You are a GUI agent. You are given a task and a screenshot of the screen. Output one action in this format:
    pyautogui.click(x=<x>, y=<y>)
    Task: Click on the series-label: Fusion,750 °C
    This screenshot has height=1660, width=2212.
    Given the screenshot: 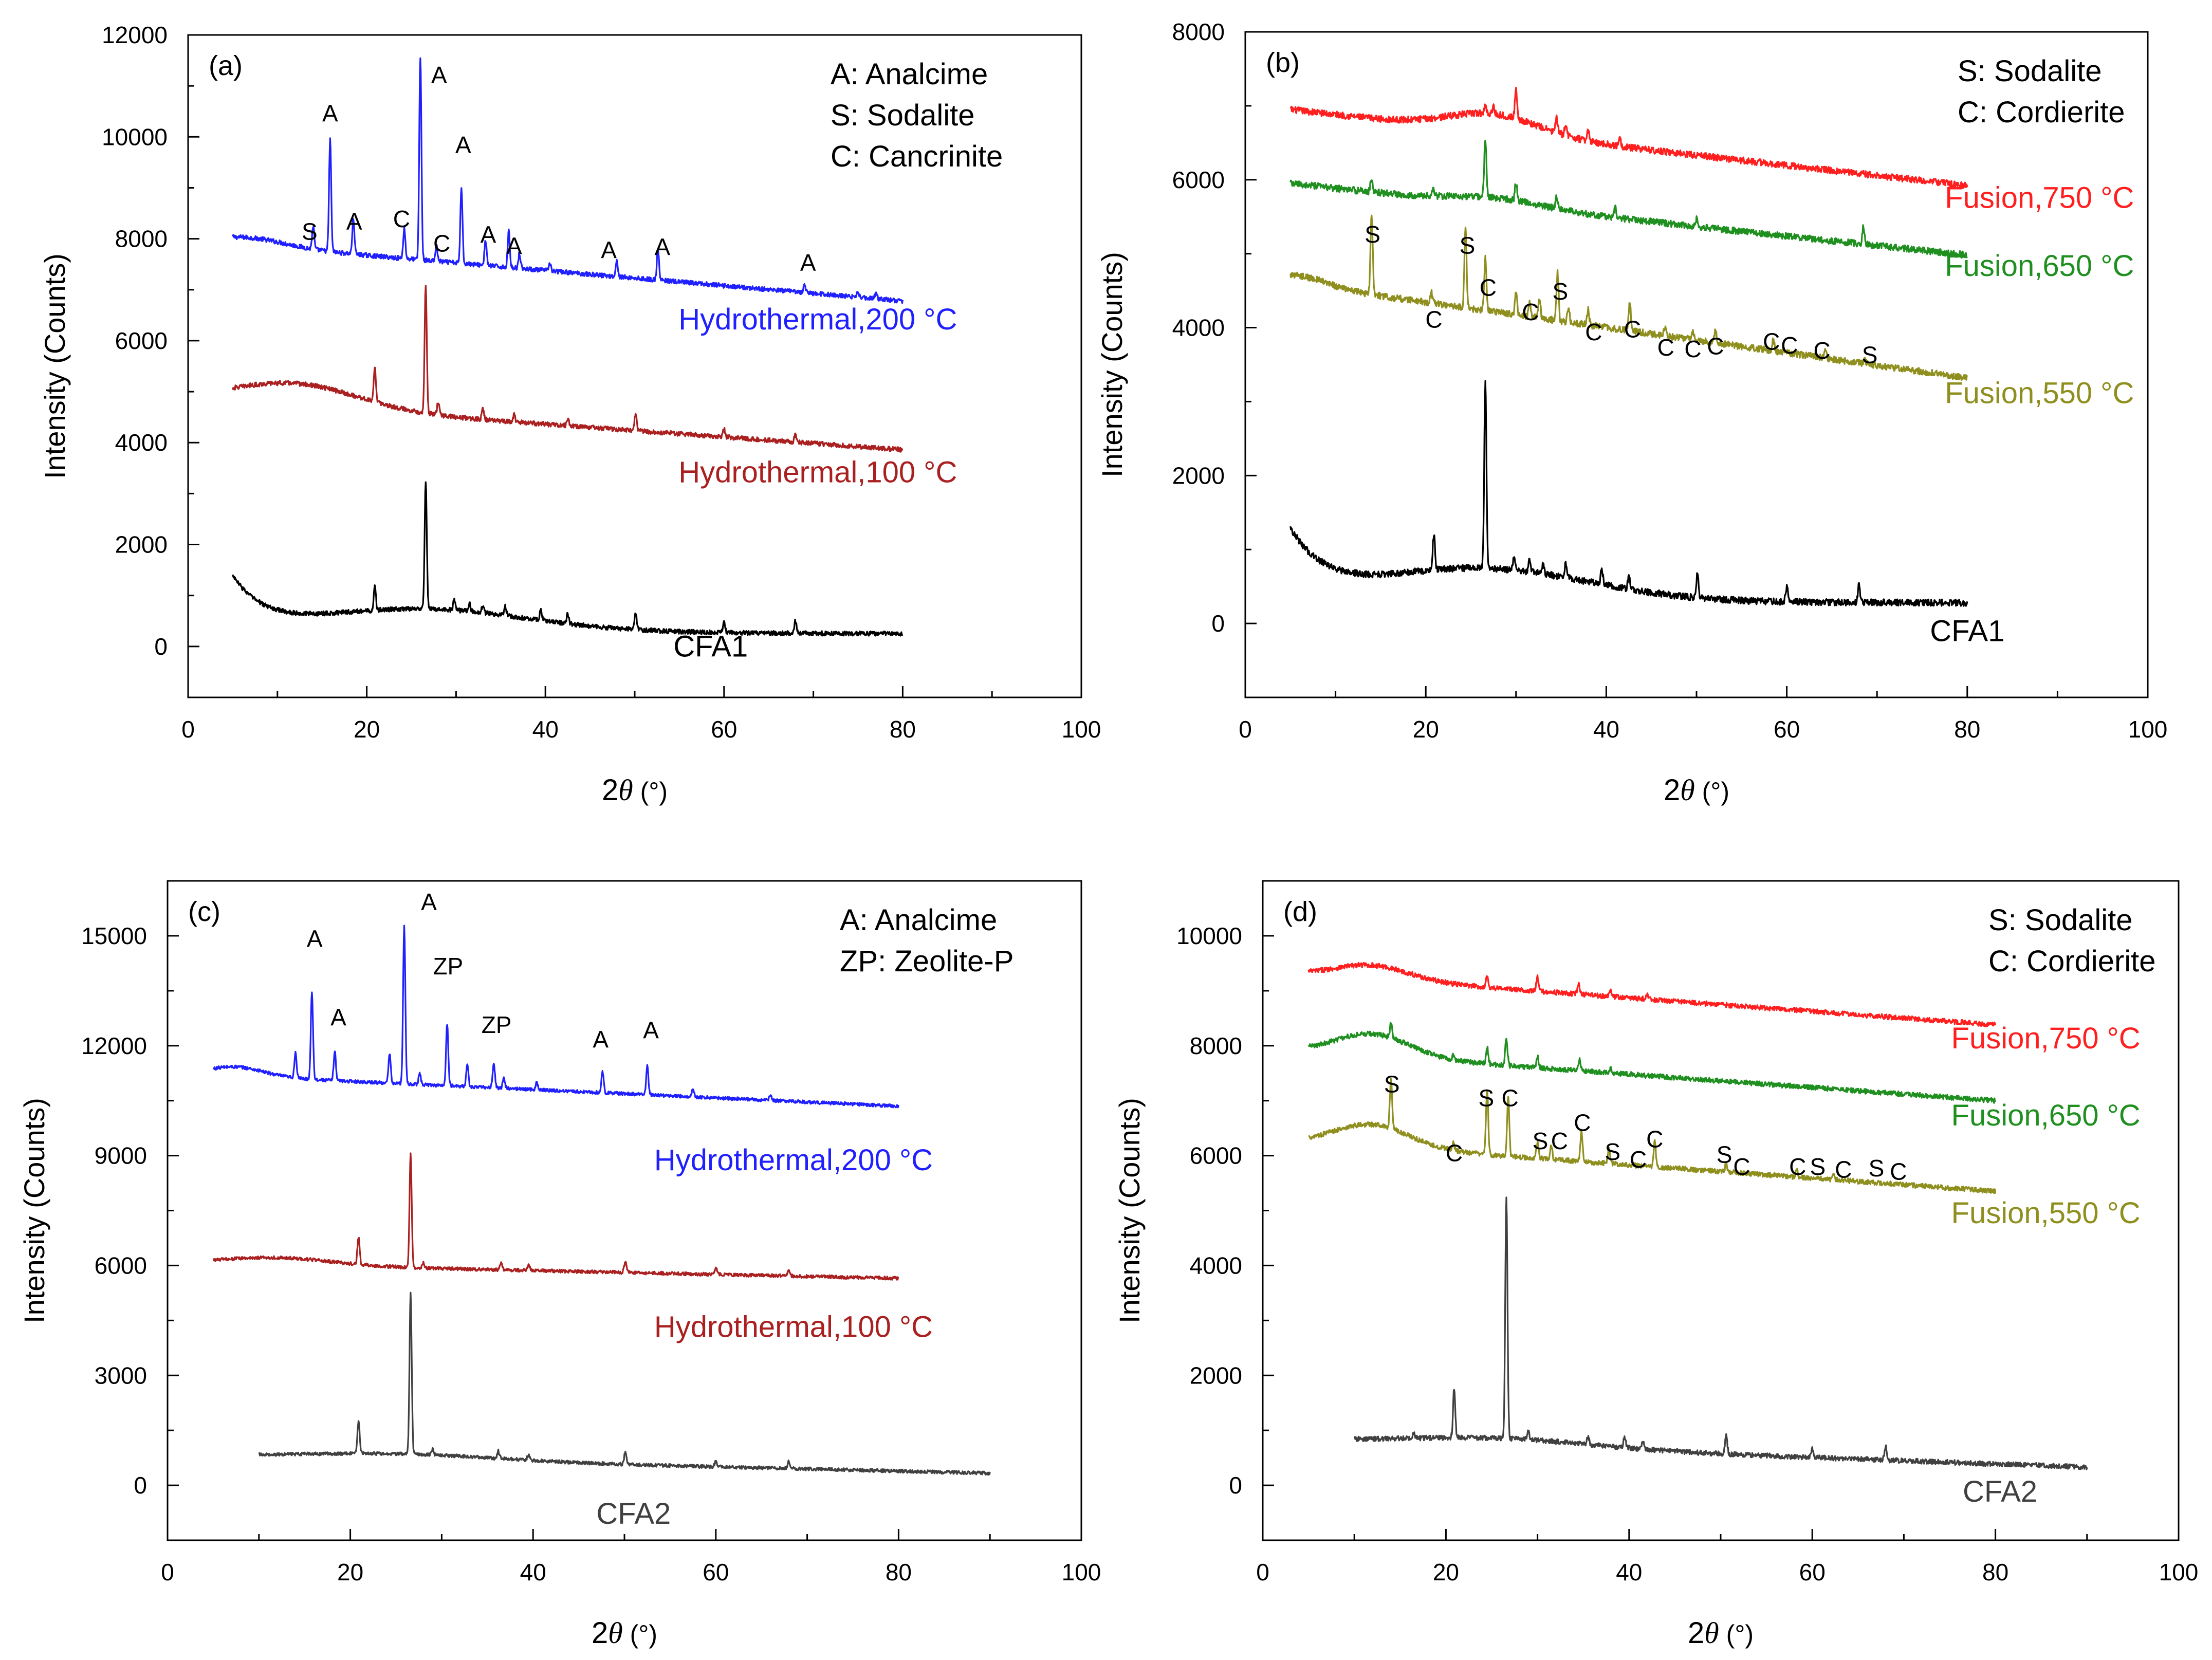 What is the action you would take?
    pyautogui.click(x=2046, y=1038)
    